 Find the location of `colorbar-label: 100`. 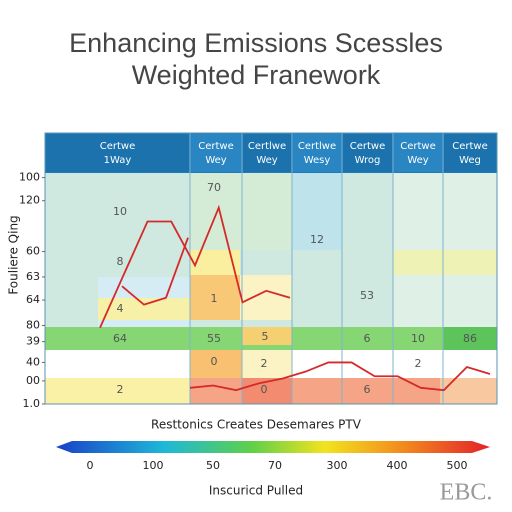

colorbar-label: 100 is located at coordinates (153, 465).